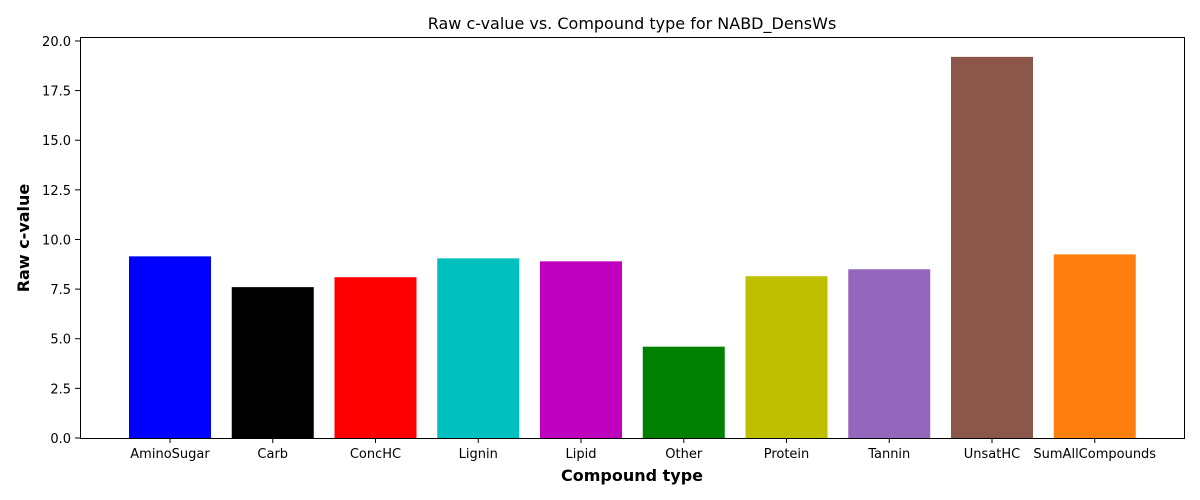 Image resolution: width=1200 pixels, height=500 pixels. What do you see at coordinates (1094, 454) in the screenshot?
I see `x-tick-label: SumAllCompounds` at bounding box center [1094, 454].